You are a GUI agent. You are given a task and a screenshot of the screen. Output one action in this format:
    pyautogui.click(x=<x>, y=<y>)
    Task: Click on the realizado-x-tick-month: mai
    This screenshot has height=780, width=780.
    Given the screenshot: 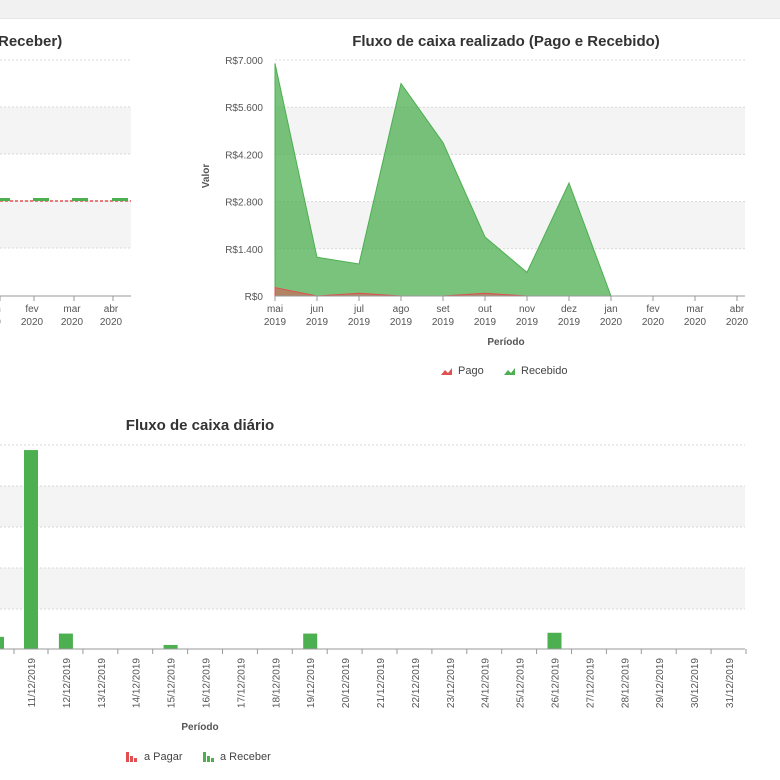 What is the action you would take?
    pyautogui.click(x=275, y=309)
    